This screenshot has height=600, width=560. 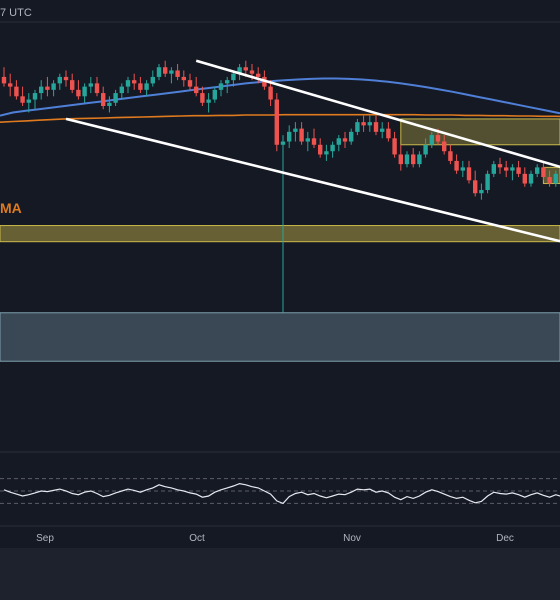 I want to click on x-tick-label: Dec, so click(x=505, y=538).